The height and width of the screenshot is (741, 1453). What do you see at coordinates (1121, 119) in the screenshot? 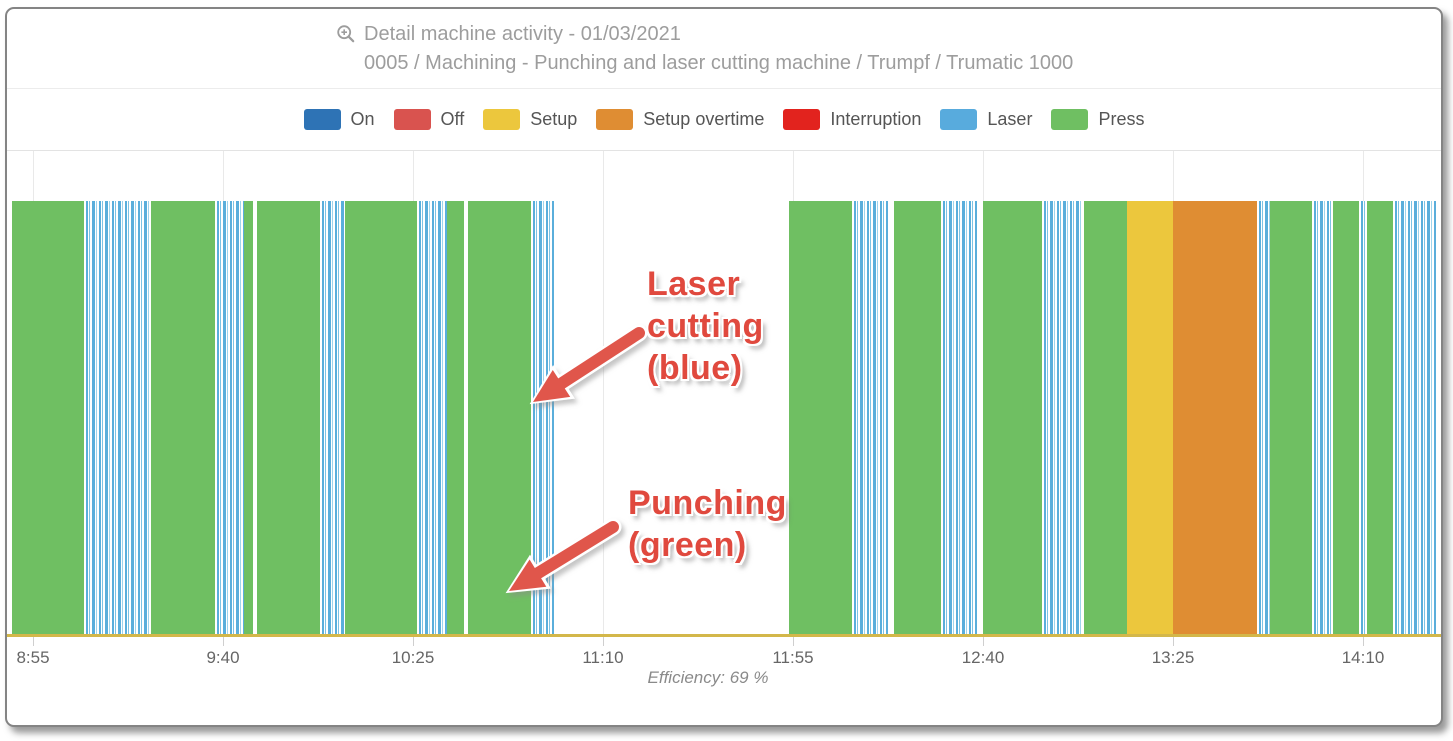
I see `legend-label: Press` at bounding box center [1121, 119].